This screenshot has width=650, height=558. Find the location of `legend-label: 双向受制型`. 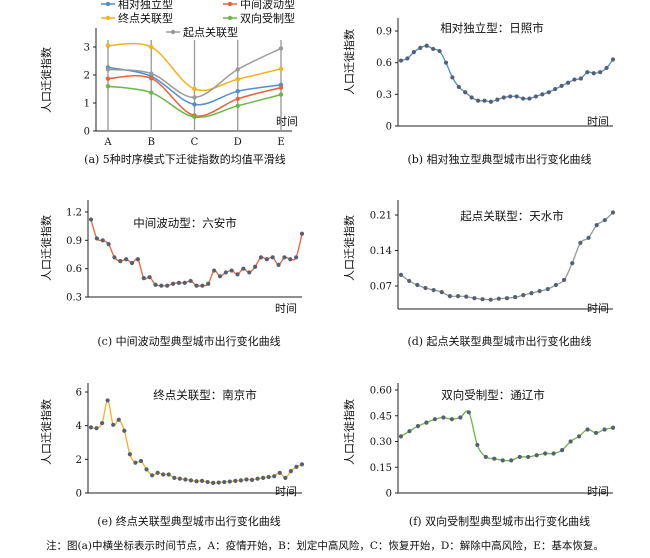

legend-label: 双向受制型 is located at coordinates (267, 18).